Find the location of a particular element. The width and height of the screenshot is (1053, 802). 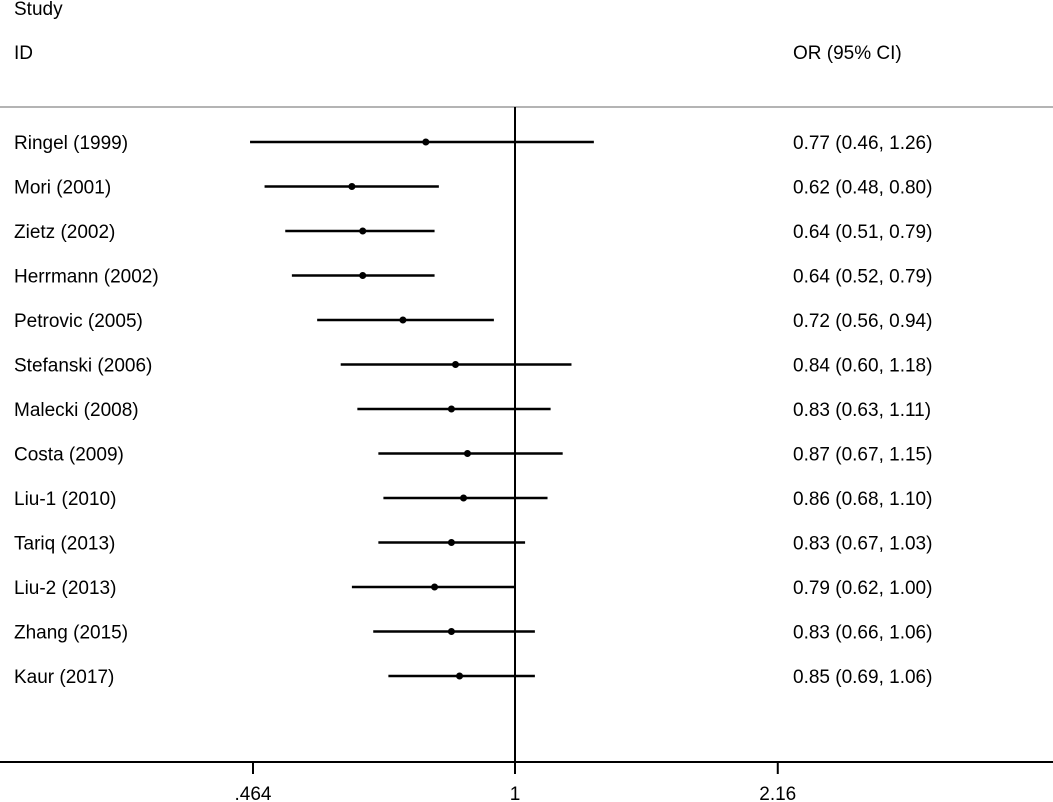

x-tick-label: .464 is located at coordinates (253, 793).